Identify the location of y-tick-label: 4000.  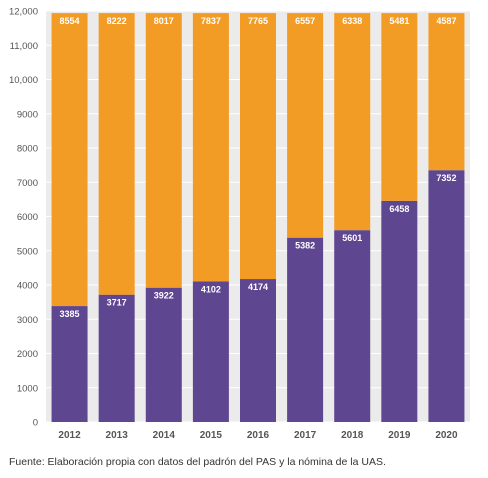
(27, 286).